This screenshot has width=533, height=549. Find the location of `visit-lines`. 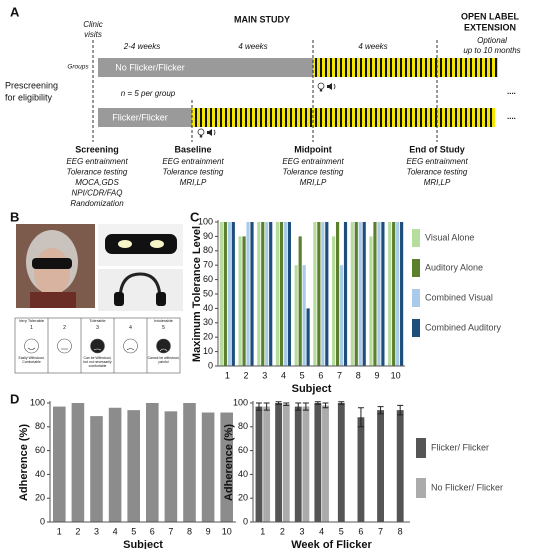

visit-lines is located at coordinates (265, 91).